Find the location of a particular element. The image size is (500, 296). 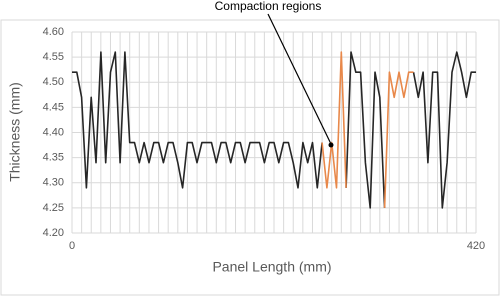

y-tick-label: 4.45 is located at coordinates (53, 107).